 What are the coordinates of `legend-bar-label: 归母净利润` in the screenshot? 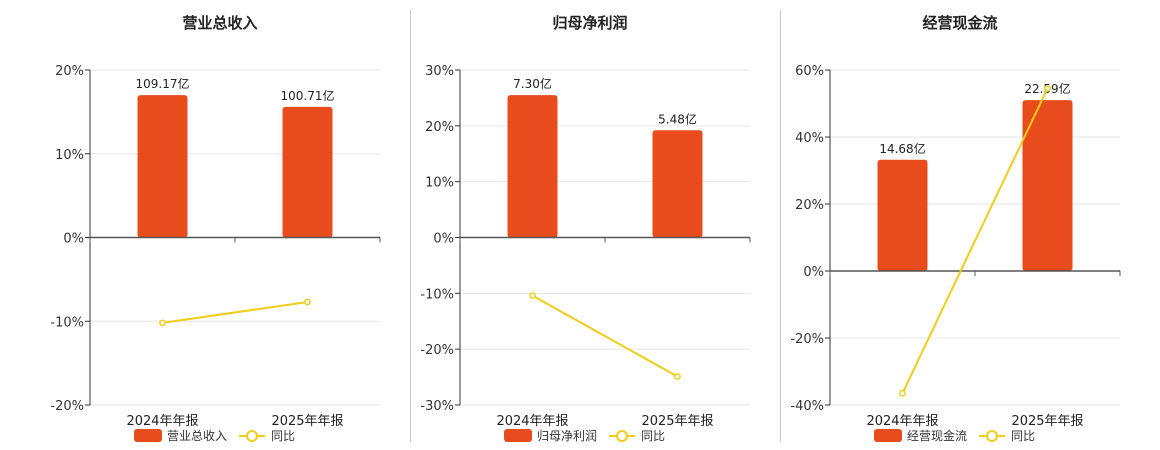 It's located at (567, 436).